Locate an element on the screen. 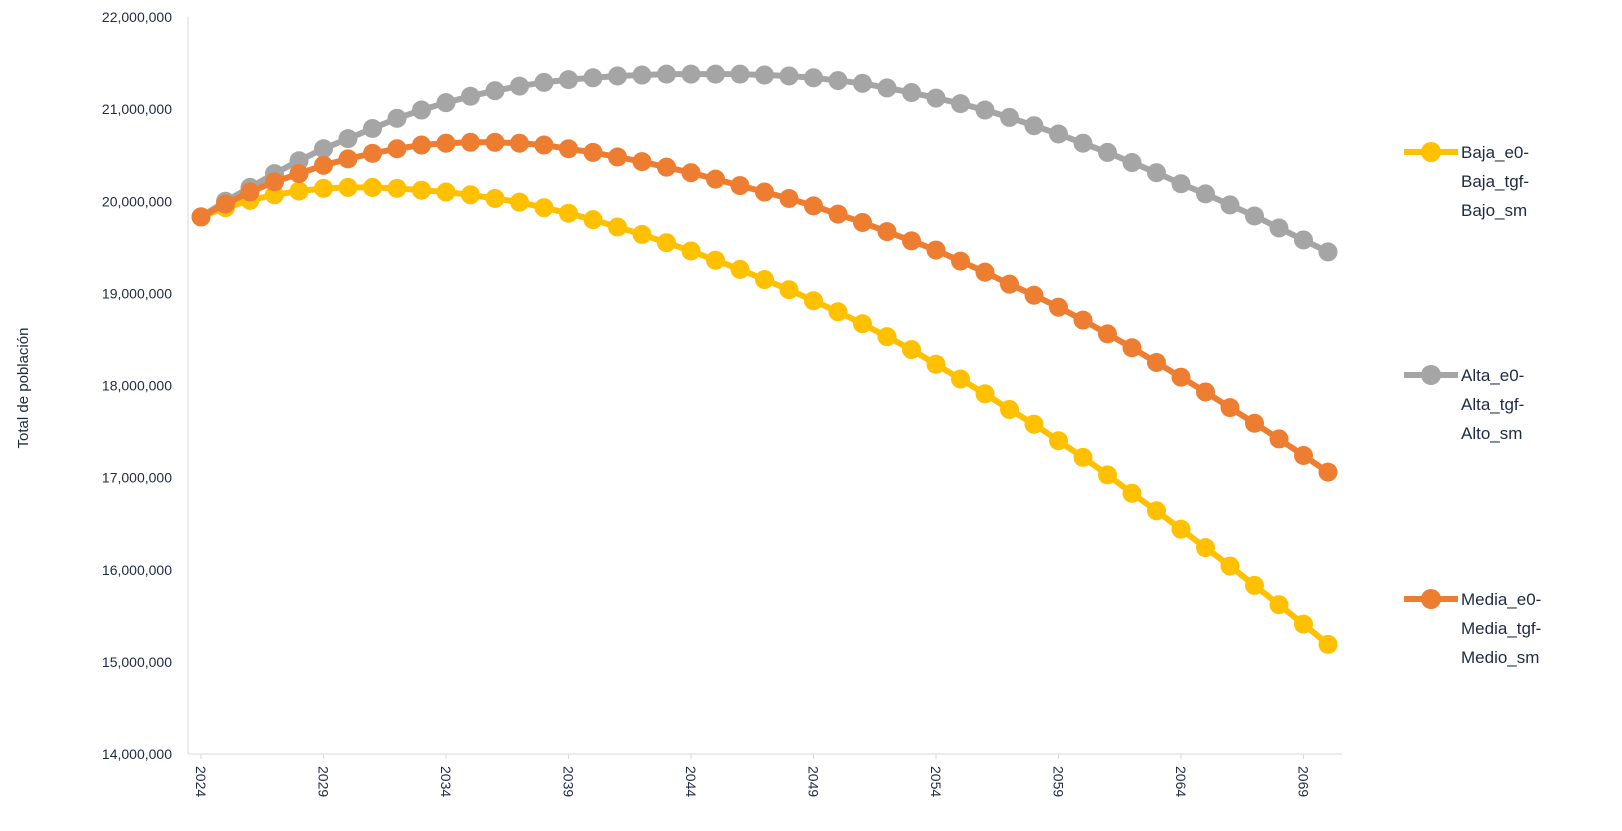 The image size is (1622, 831). y-tick-label: 22,000,000 is located at coordinates (137, 17).